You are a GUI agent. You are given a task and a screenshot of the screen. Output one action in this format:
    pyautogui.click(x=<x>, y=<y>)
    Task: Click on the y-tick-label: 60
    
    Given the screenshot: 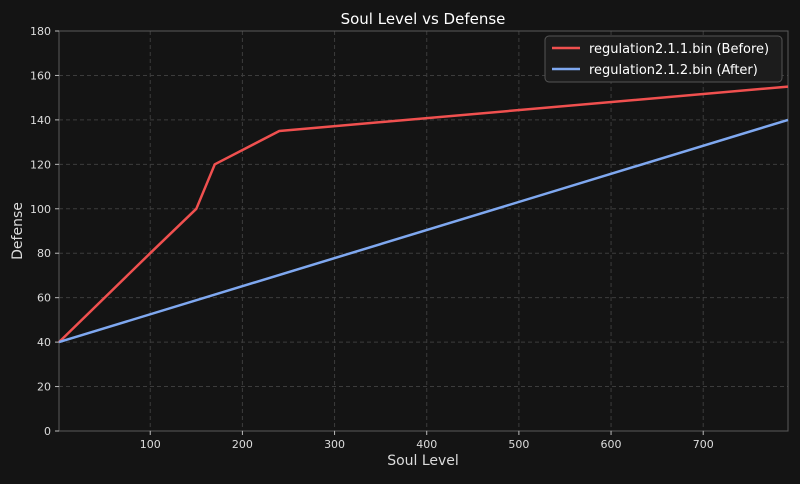 What is the action you would take?
    pyautogui.click(x=44, y=298)
    